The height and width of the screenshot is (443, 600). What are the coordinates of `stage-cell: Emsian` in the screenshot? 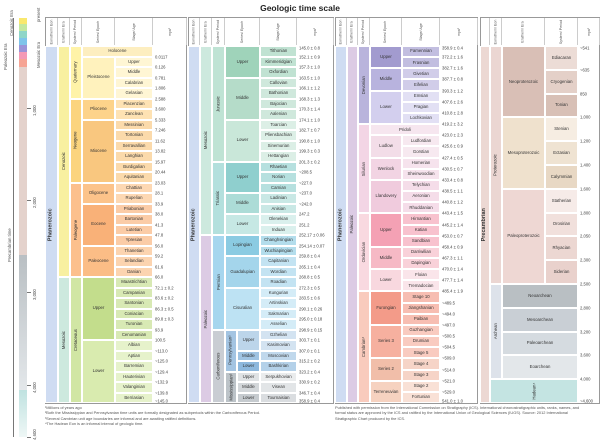 It's located at (421, 96).